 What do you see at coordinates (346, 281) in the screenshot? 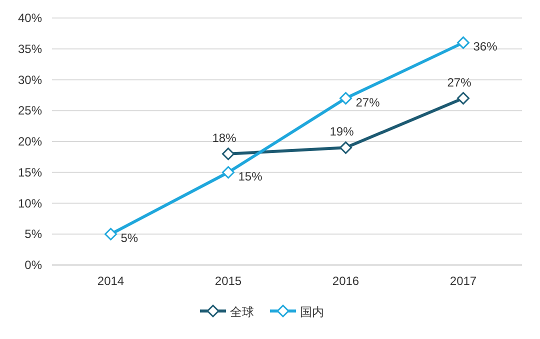
I see `x-tick-label: 2016` at bounding box center [346, 281].